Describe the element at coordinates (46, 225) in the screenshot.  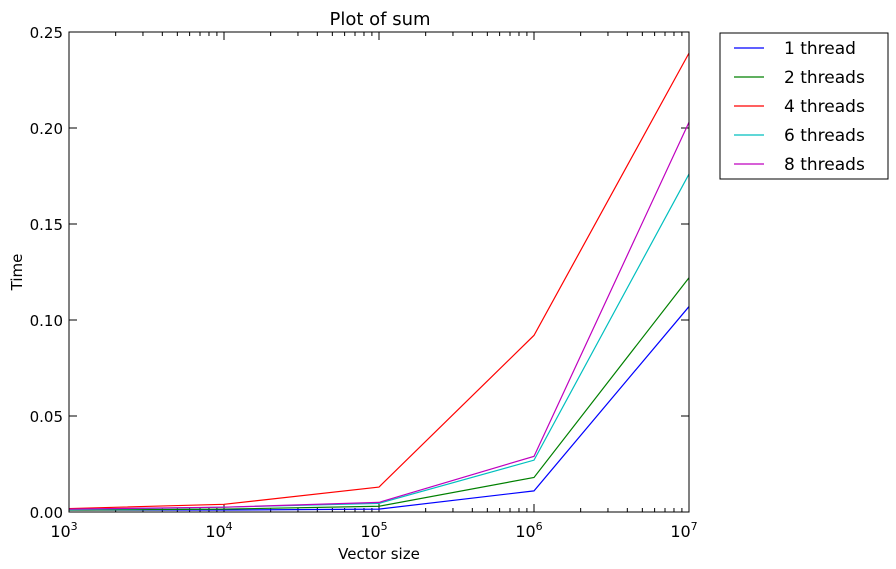
I see `y-tick-label: 0.15` at that location.